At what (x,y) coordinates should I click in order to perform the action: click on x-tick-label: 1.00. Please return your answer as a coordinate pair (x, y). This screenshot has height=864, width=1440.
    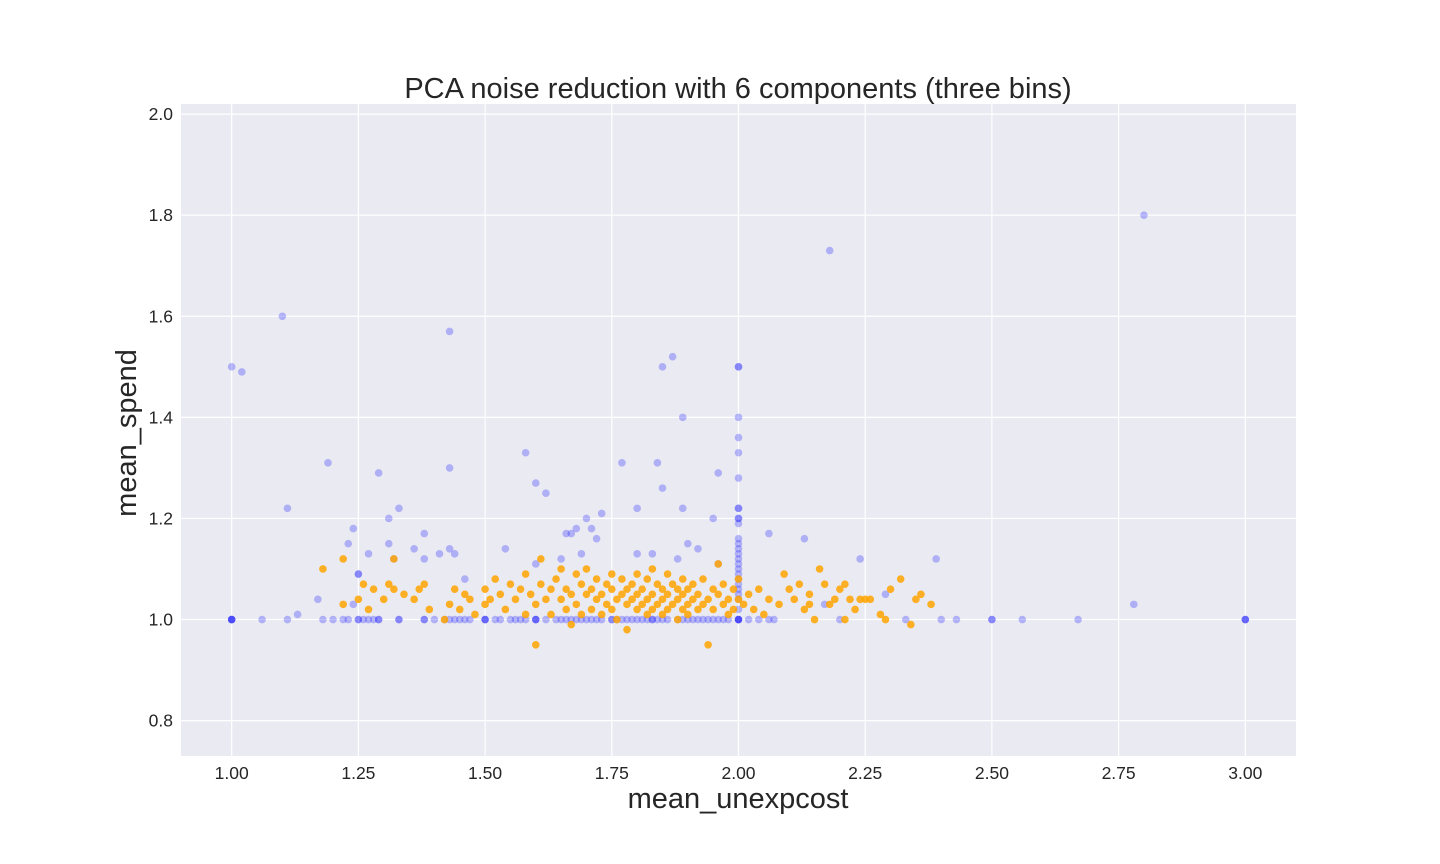
    Looking at the image, I should click on (232, 773).